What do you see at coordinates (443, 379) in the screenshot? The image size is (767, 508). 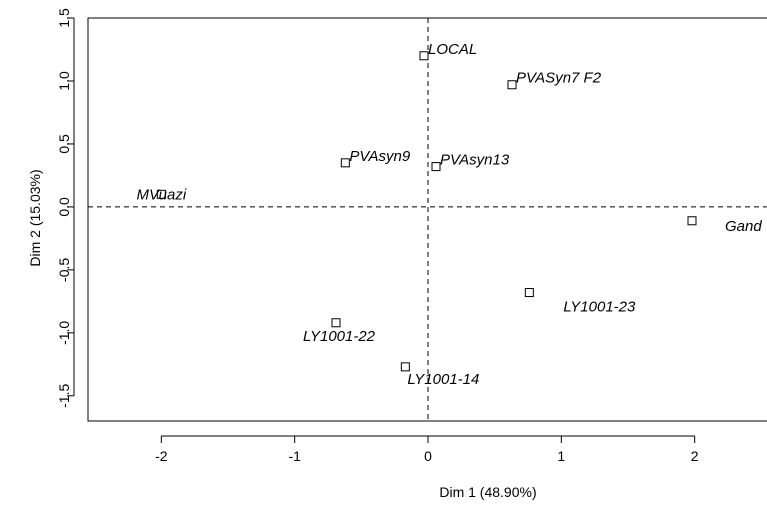 I see `point-label: LY1001-14` at bounding box center [443, 379].